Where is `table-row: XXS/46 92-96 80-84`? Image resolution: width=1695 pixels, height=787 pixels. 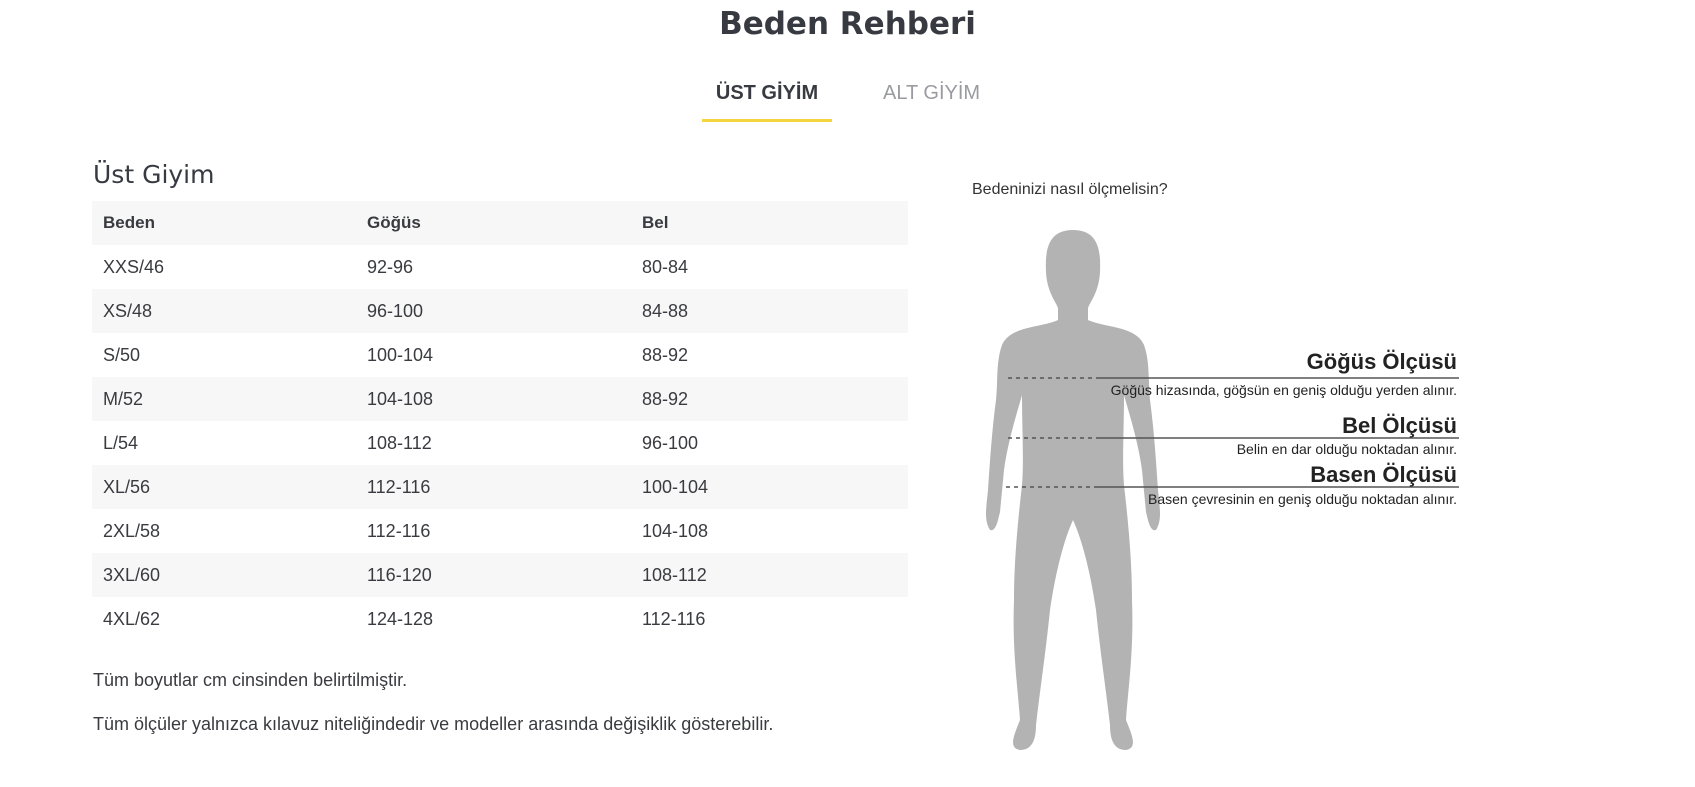
table-row: XXS/46 92-96 80-84 is located at coordinates (500, 267).